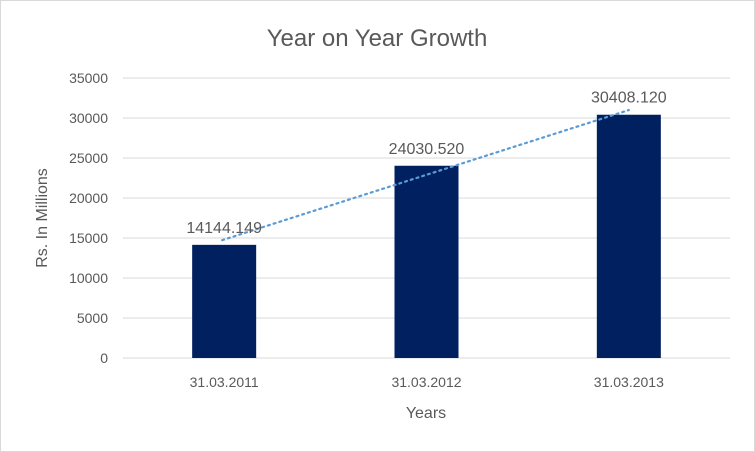 This screenshot has height=452, width=755. I want to click on data-label: 24030.520, so click(427, 149).